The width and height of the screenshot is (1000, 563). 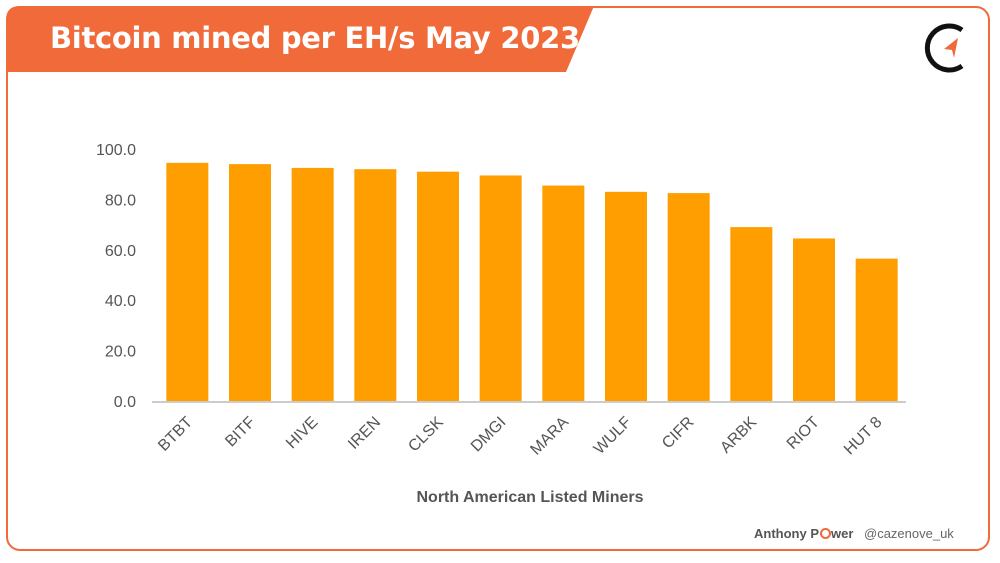 I want to click on bar-mara, so click(x=563, y=293).